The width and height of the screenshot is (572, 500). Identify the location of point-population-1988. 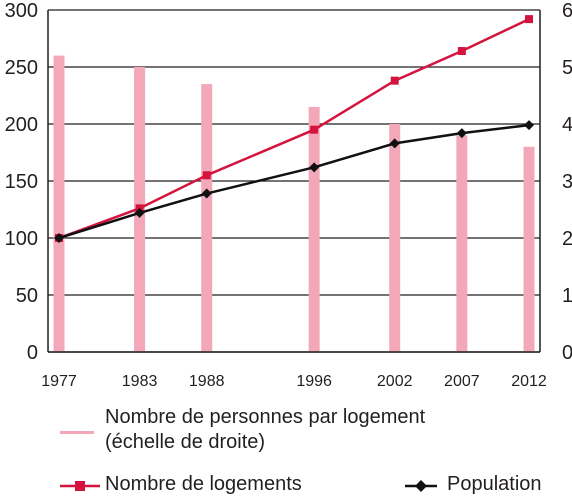
(206, 193).